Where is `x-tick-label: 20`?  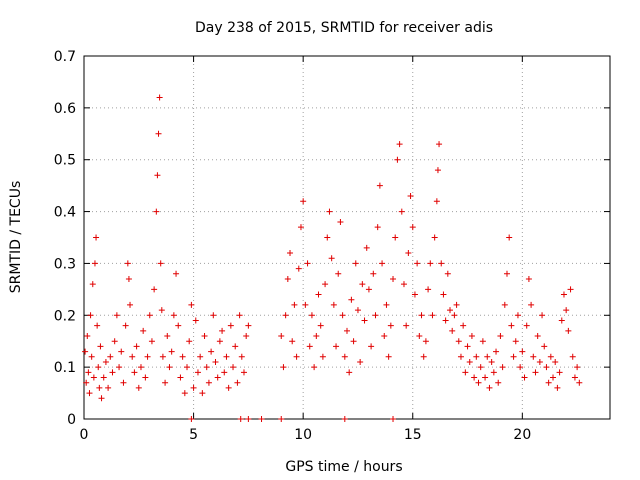
x-tick-label: 20 is located at coordinates (522, 435).